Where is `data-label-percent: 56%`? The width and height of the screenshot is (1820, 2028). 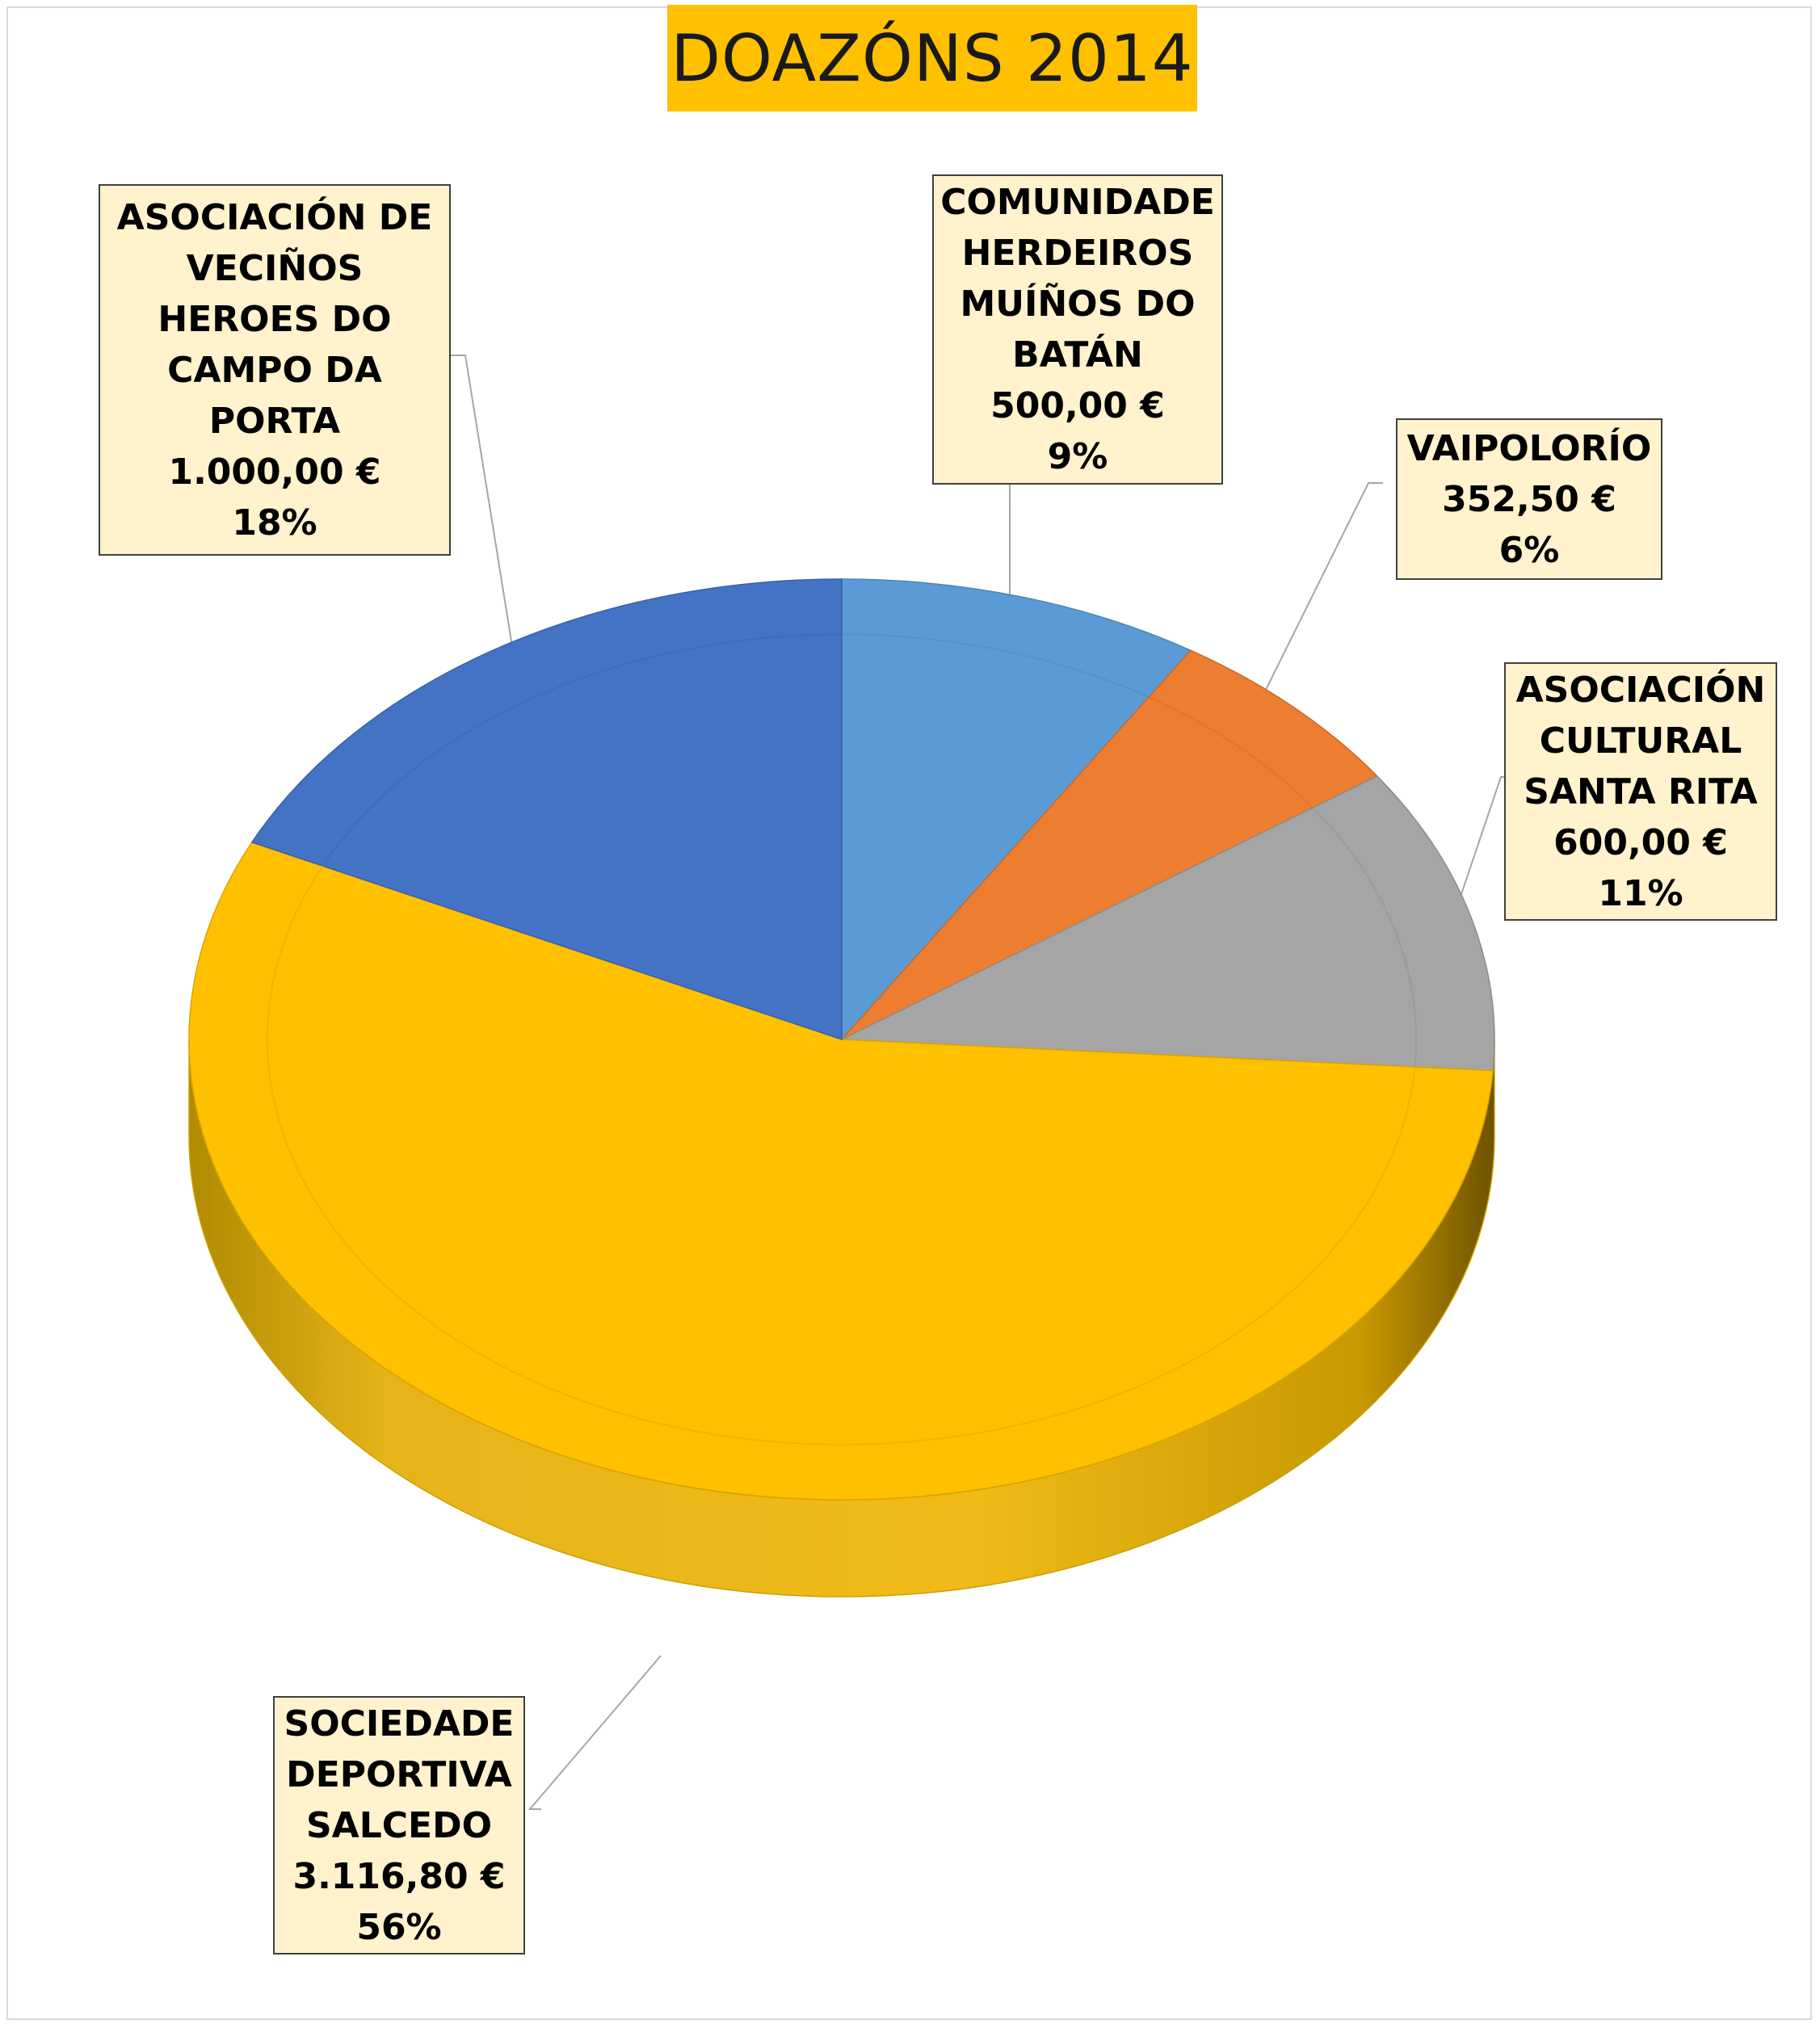
data-label-percent: 56% is located at coordinates (399, 1927).